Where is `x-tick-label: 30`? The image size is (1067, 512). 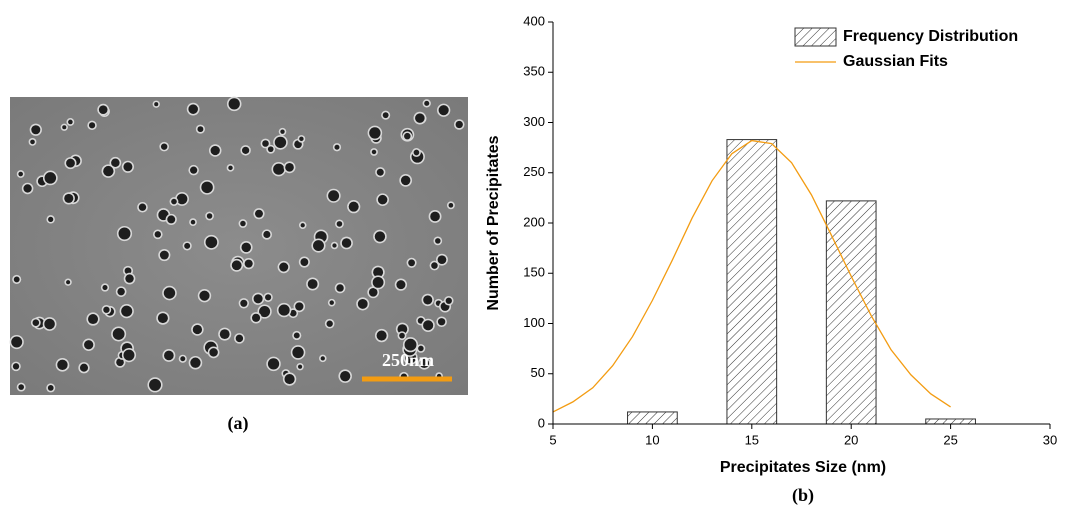 x-tick-label: 30 is located at coordinates (1050, 439).